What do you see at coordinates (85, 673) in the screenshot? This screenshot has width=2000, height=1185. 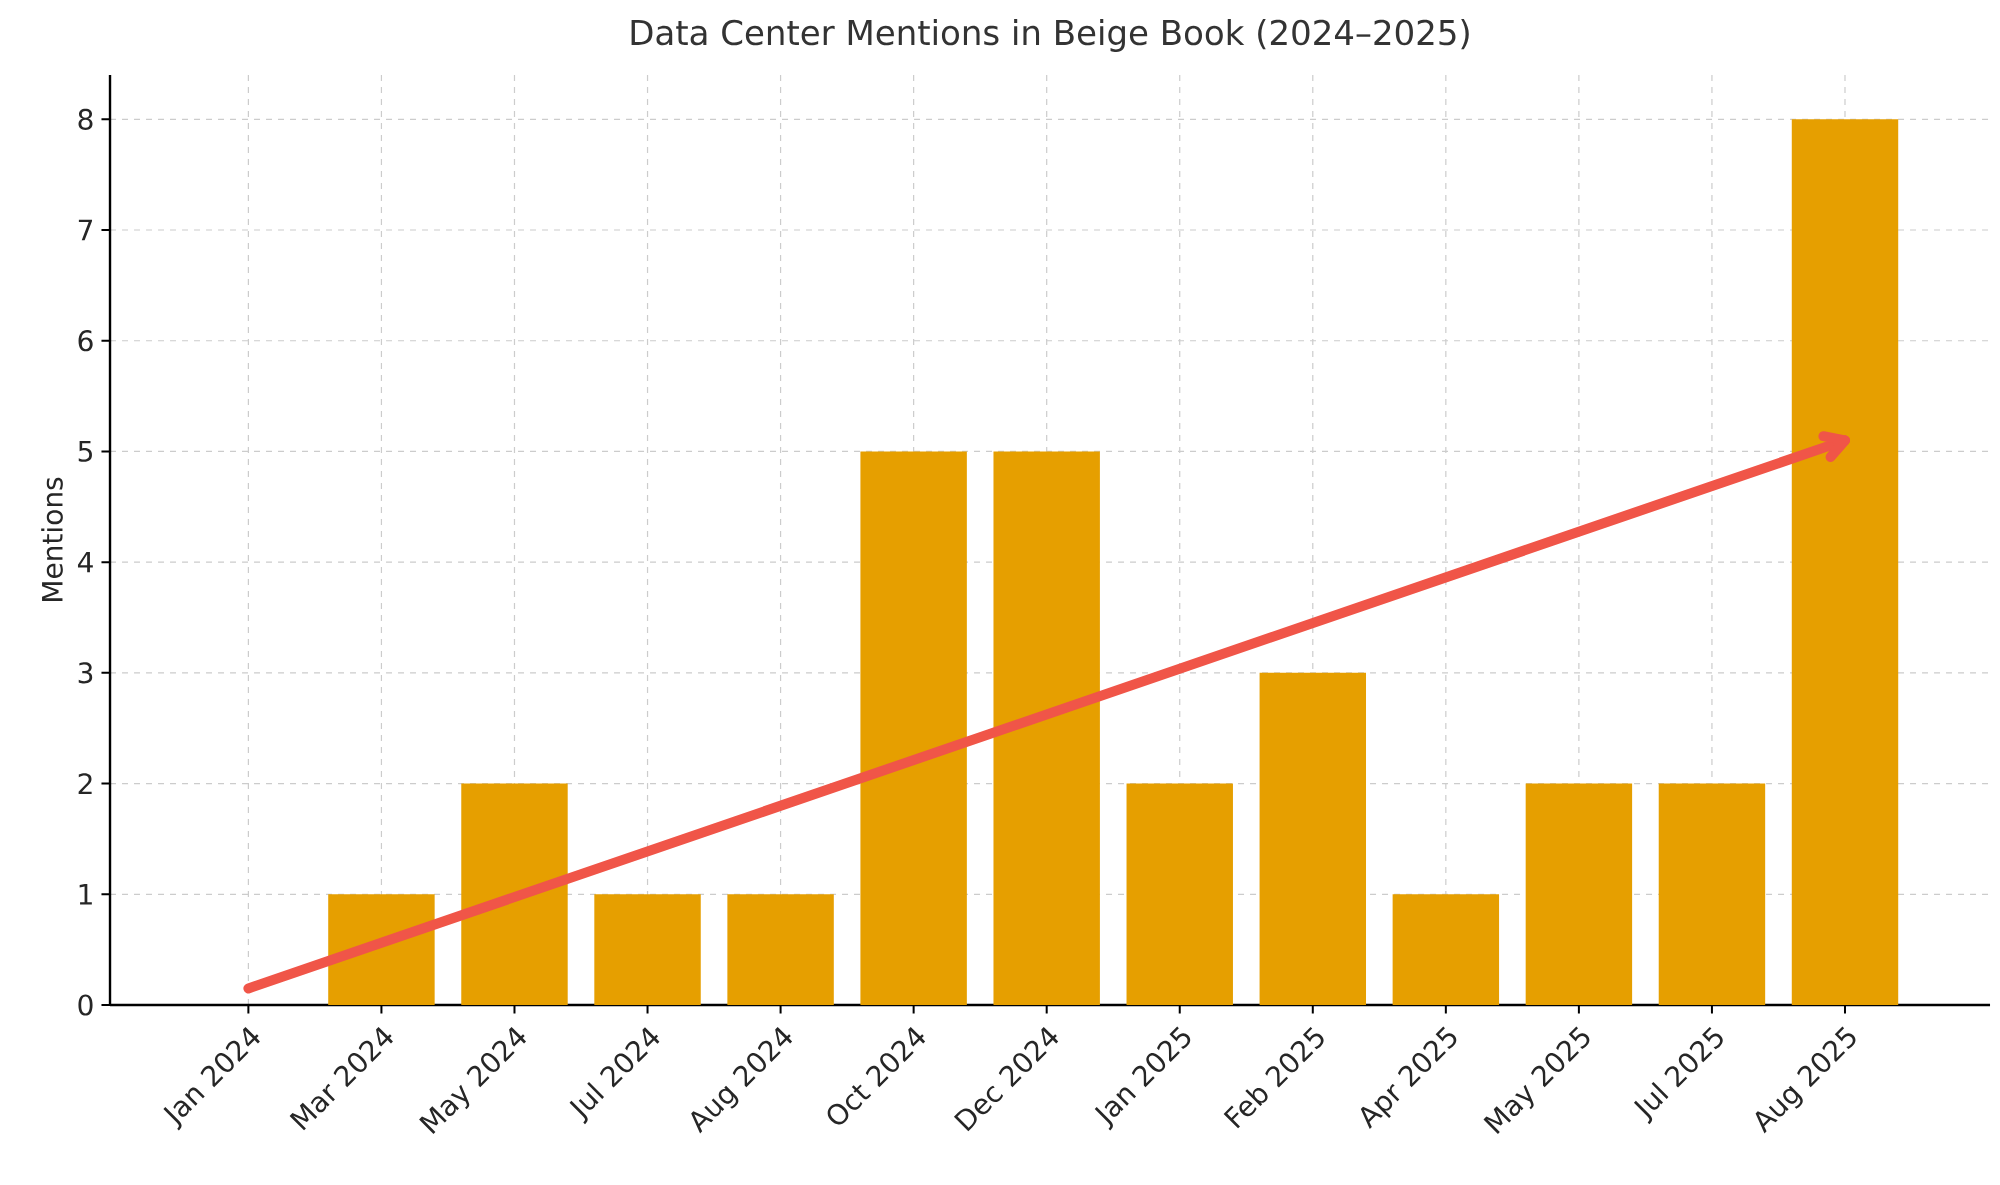 I see `y-tick-label: 3` at bounding box center [85, 673].